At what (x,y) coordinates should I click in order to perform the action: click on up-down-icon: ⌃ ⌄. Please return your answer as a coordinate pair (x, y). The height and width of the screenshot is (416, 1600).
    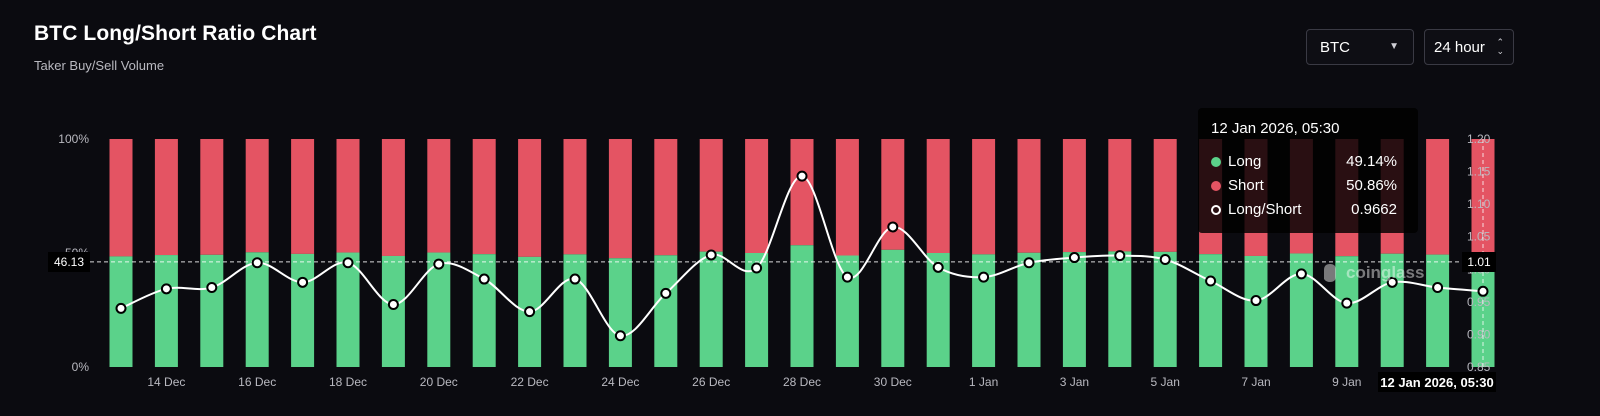
    Looking at the image, I should click on (1500, 46).